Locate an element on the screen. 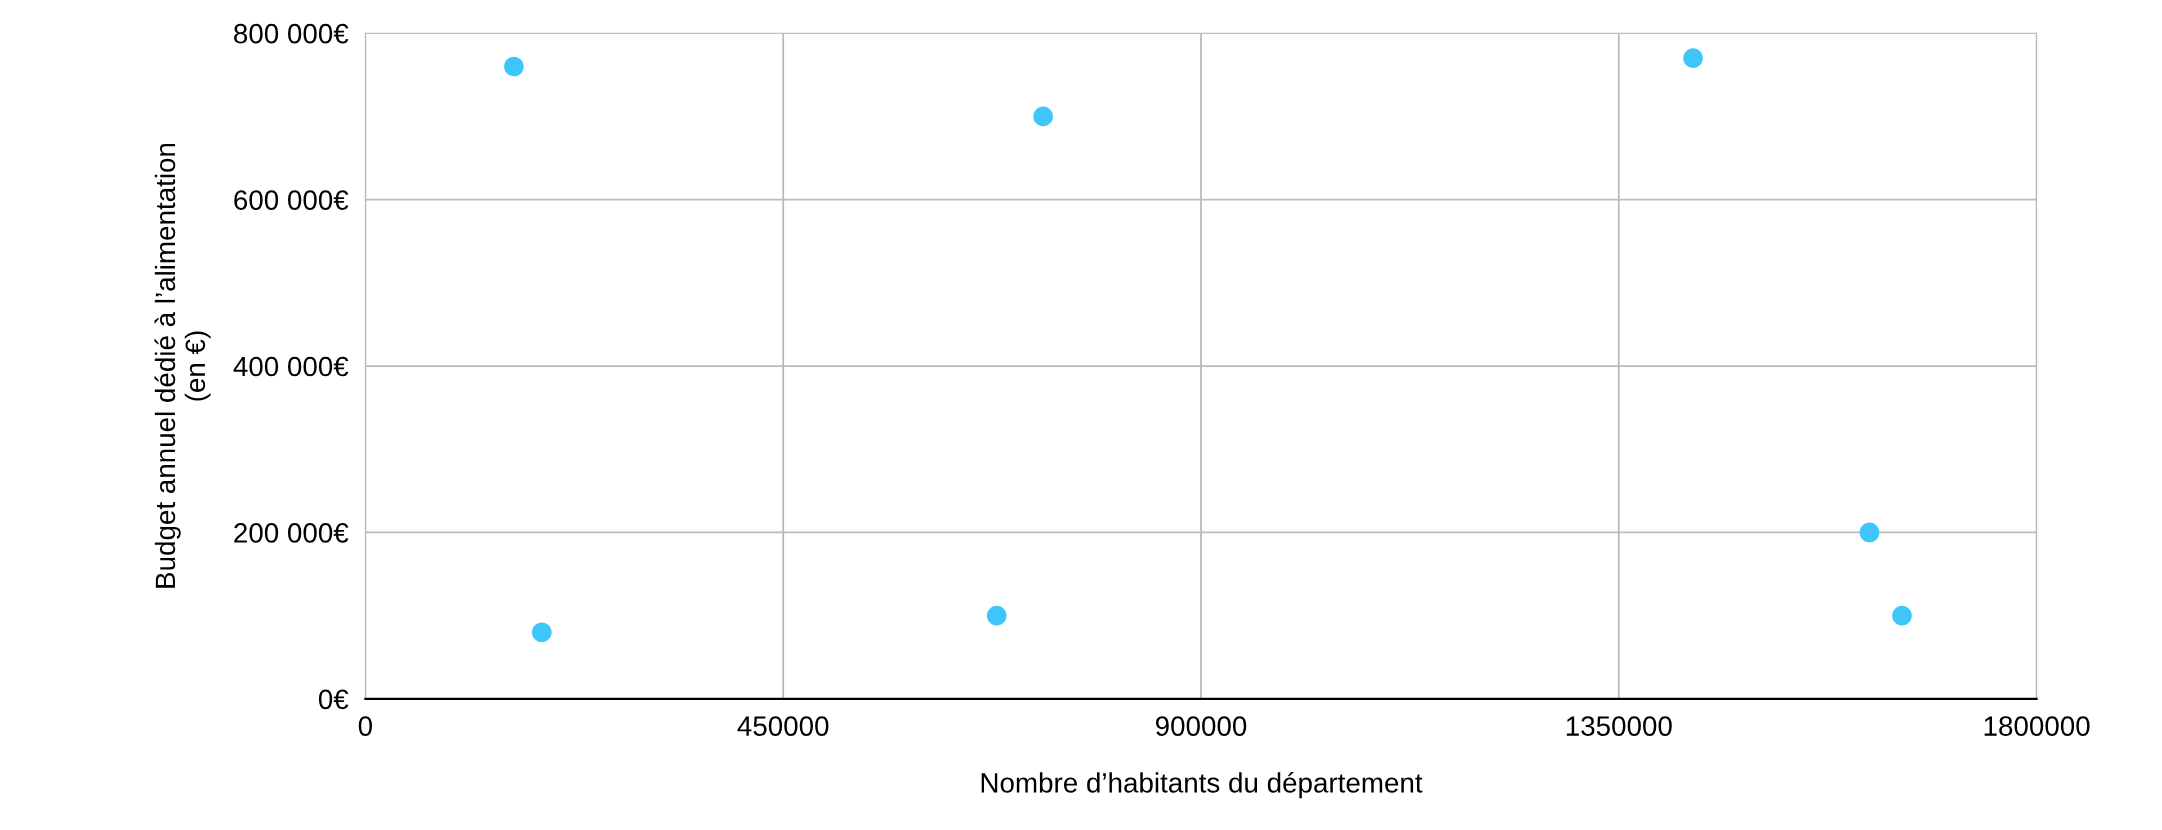 This screenshot has height=830, width=2162. x-axis-title: Nombre d’habitants du département is located at coordinates (1202, 785).